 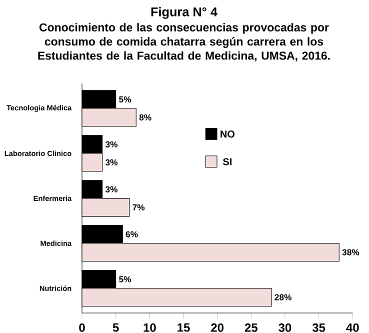 What do you see at coordinates (352, 327) in the screenshot?
I see `x-tick-label: 40` at bounding box center [352, 327].